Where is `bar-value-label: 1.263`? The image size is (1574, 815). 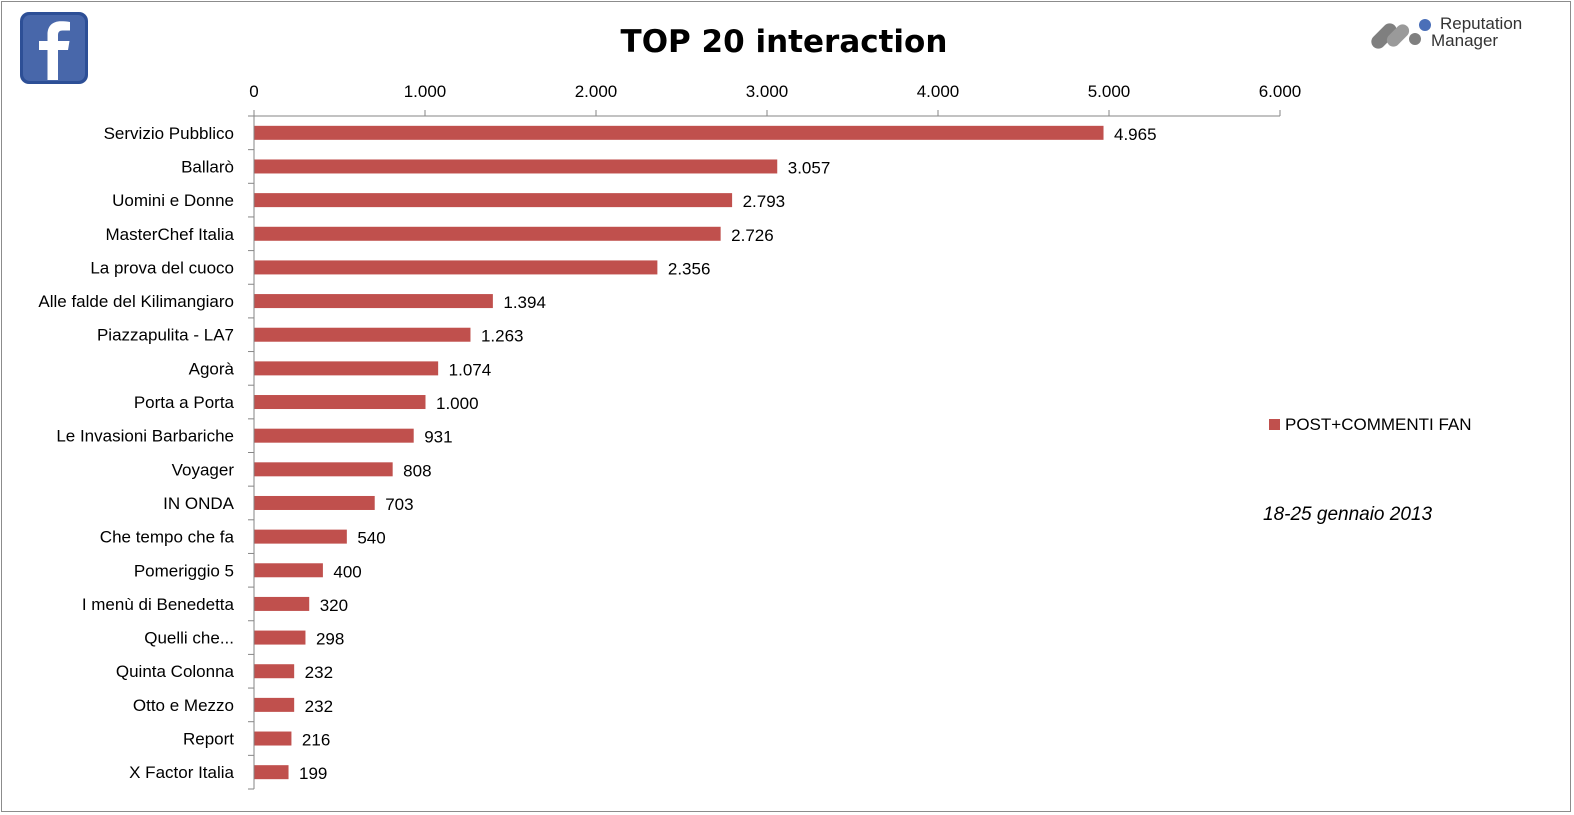 bar-value-label: 1.263 is located at coordinates (502, 336).